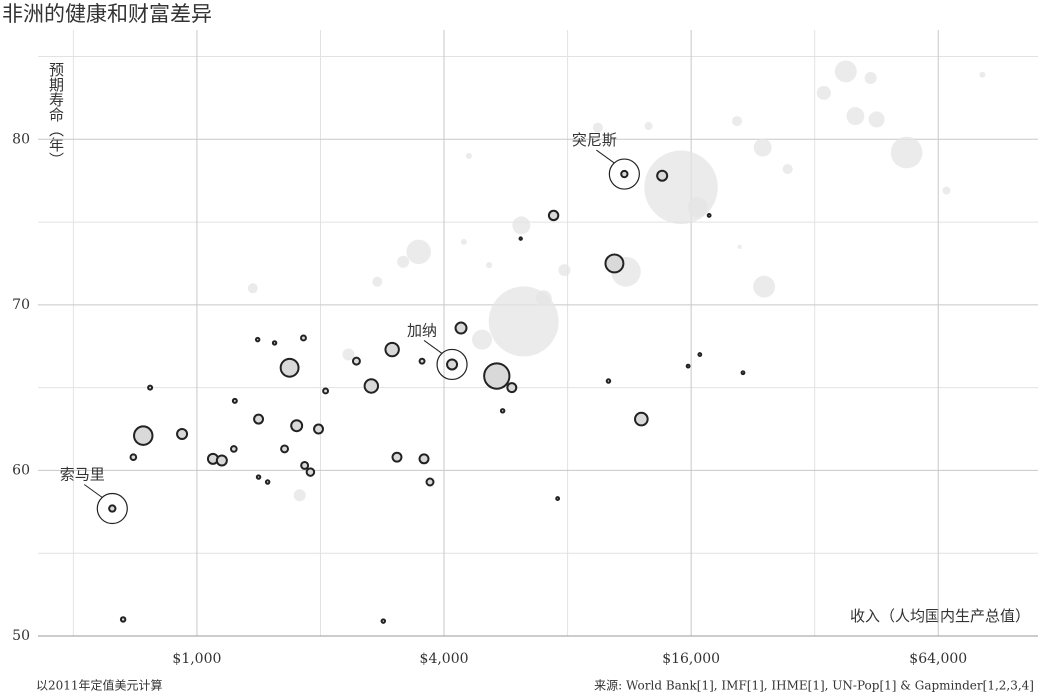 The image size is (1038, 695). What do you see at coordinates (940, 616) in the screenshot?
I see `x-axis-label: 收入（人均国内生产总值）` at bounding box center [940, 616].